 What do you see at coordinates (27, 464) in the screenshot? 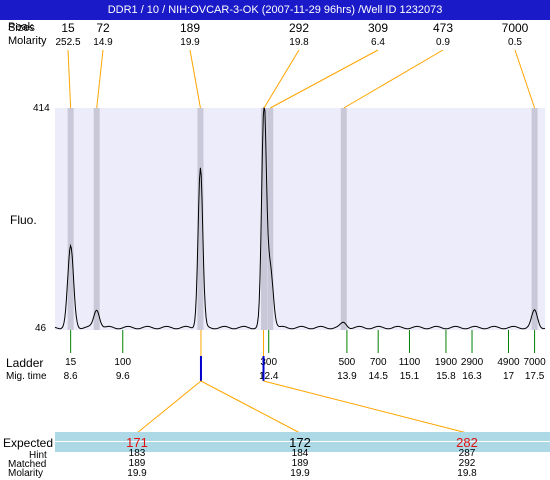
I see `matched-row-label: Matched` at bounding box center [27, 464].